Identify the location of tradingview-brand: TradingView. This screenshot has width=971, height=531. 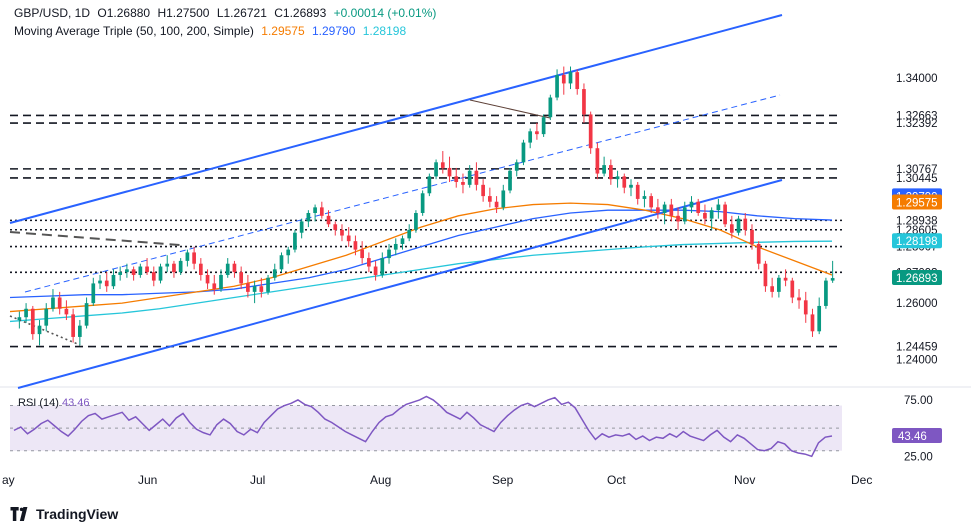
(64, 514).